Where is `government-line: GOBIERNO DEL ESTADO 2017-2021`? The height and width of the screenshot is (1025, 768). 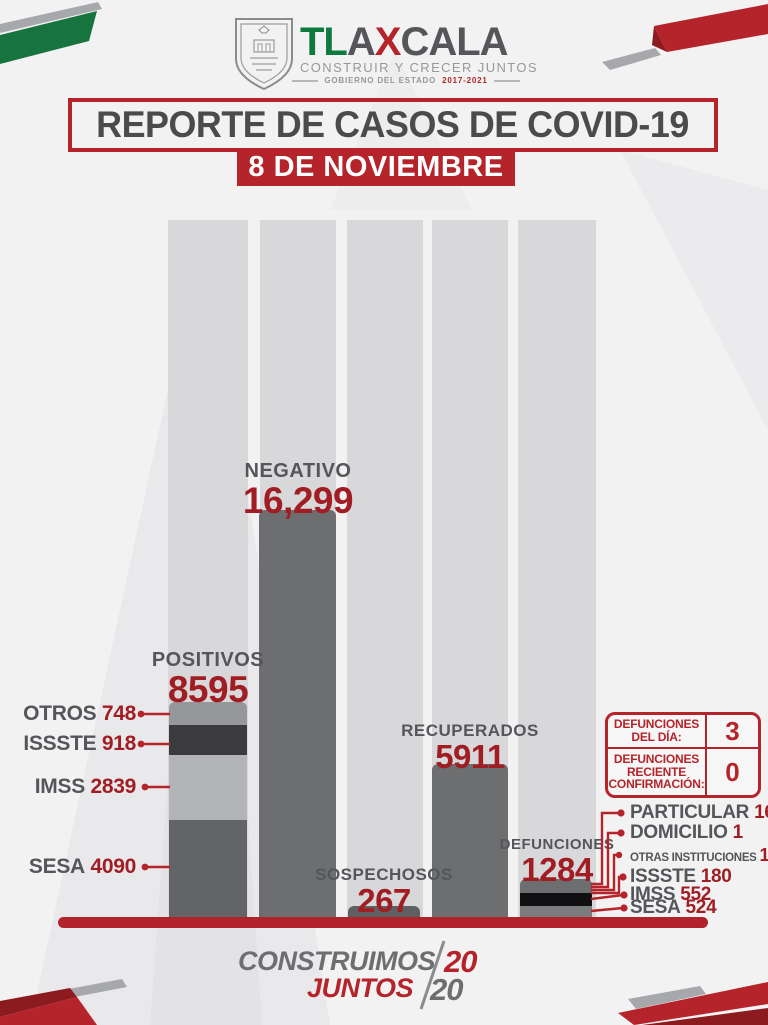
government-line: GOBIERNO DEL ESTADO 2017-2021 is located at coordinates (406, 80).